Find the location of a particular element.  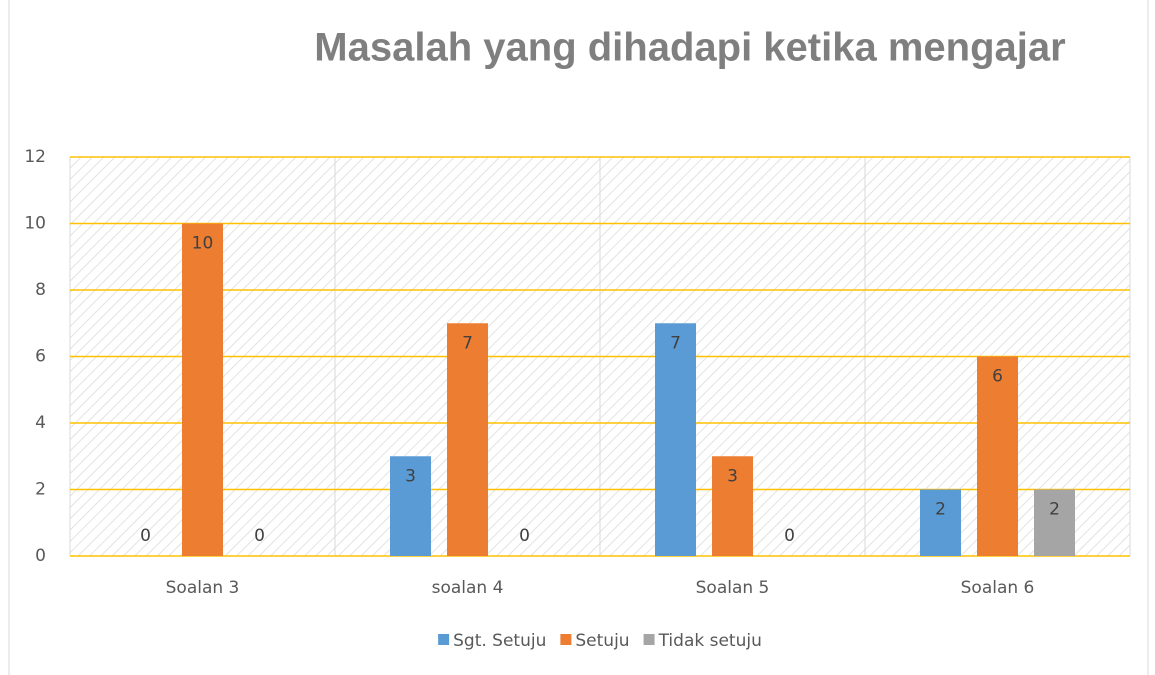

data-label: 6 is located at coordinates (997, 377).